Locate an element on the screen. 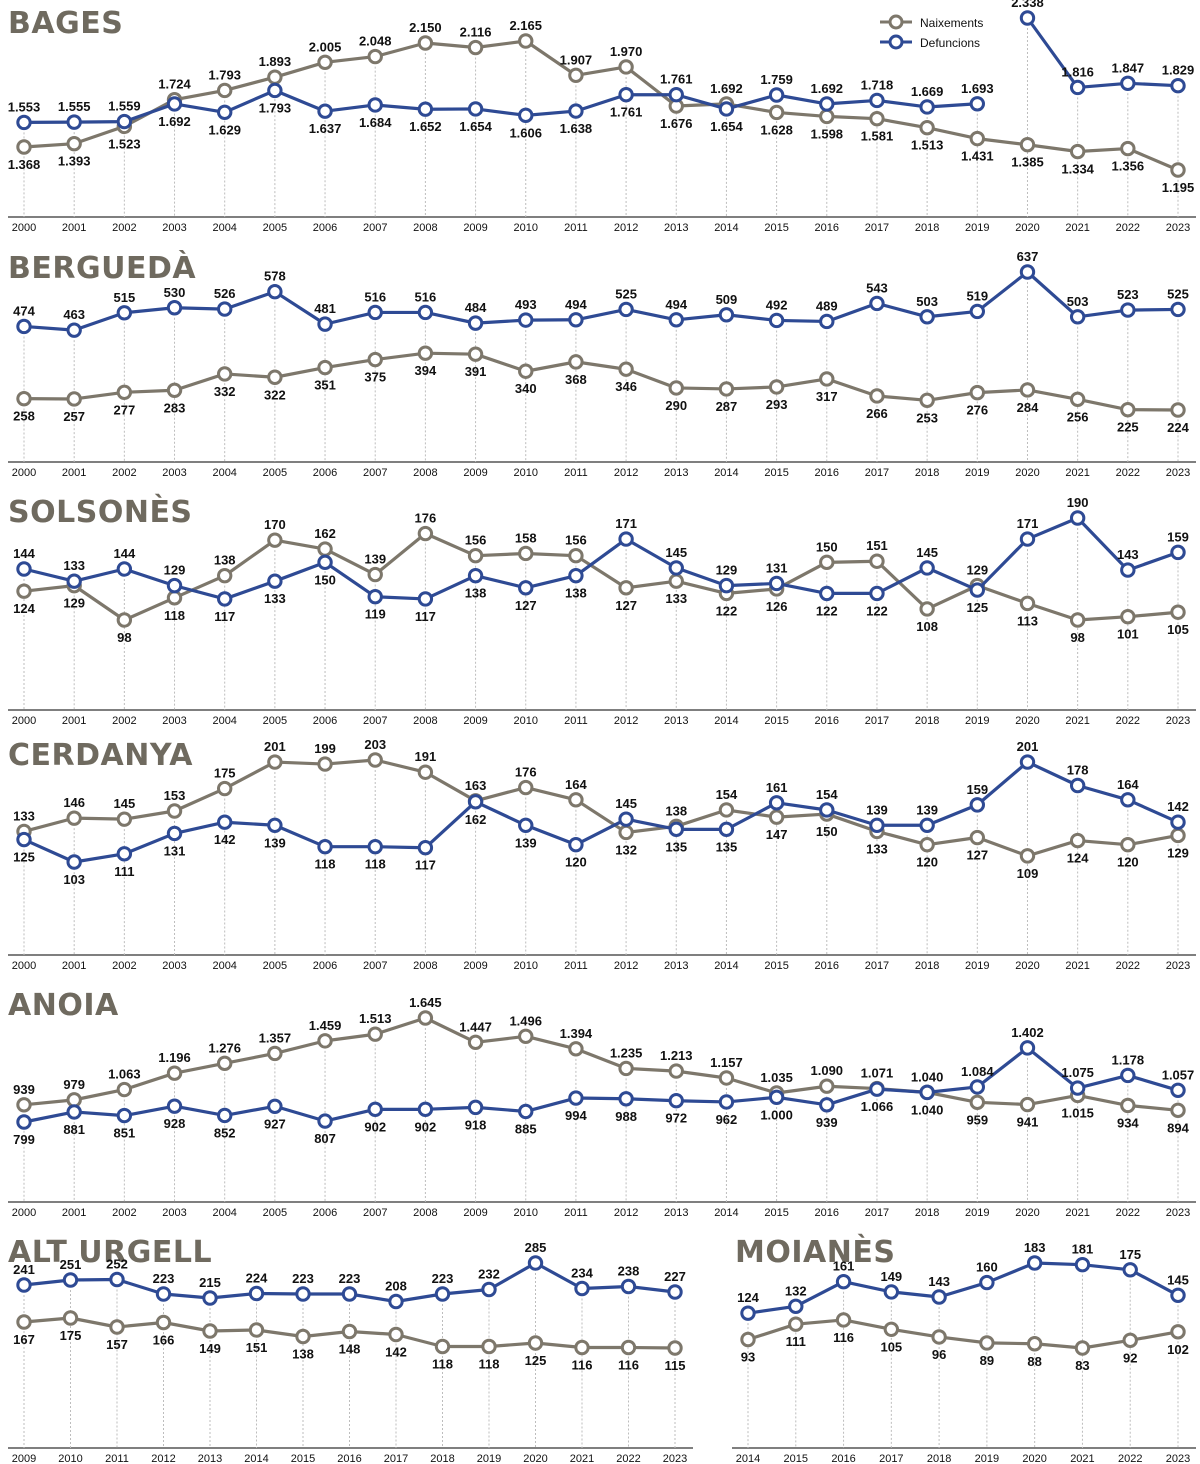 The width and height of the screenshot is (1200, 1464). point-anoia-births-2005 is located at coordinates (275, 1053).